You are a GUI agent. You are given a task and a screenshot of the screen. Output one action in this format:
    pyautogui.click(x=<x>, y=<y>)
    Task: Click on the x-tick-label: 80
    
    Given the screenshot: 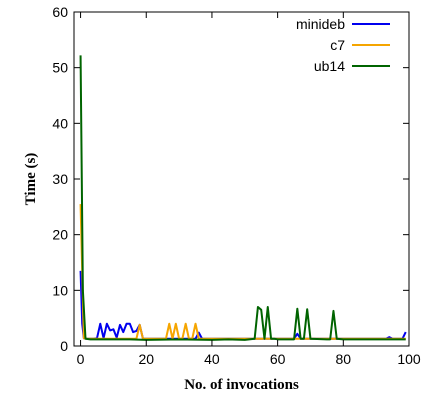 What is the action you would take?
    pyautogui.click(x=344, y=359)
    